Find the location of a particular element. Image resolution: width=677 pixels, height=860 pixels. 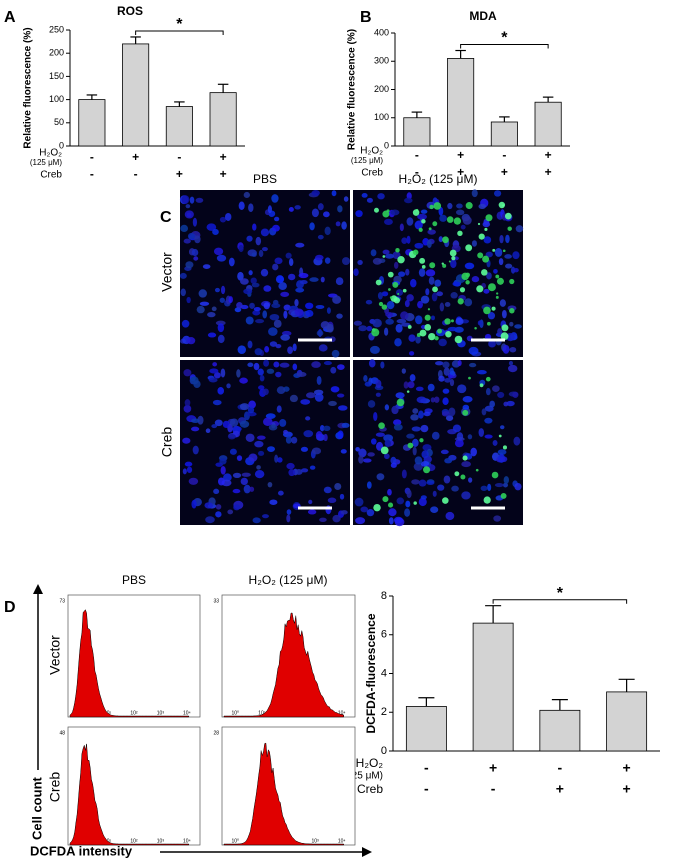

column-label: PBS is located at coordinates (134, 580).